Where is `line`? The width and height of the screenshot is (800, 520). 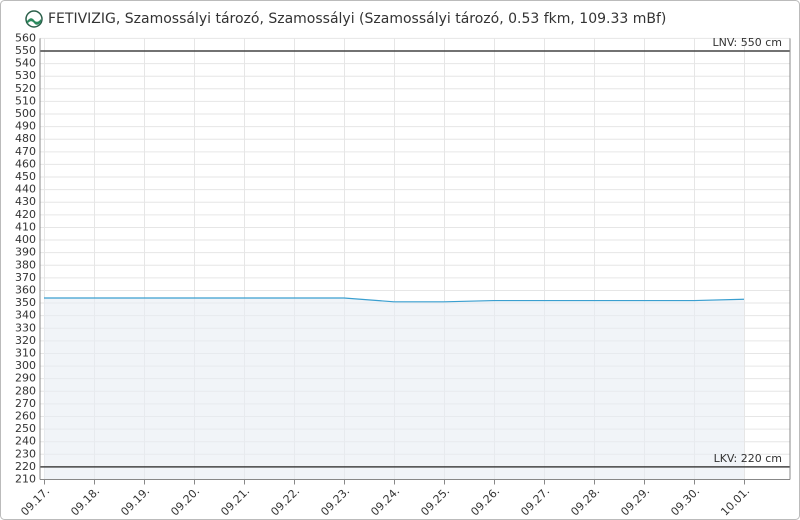
line is located at coordinates (394, 300).